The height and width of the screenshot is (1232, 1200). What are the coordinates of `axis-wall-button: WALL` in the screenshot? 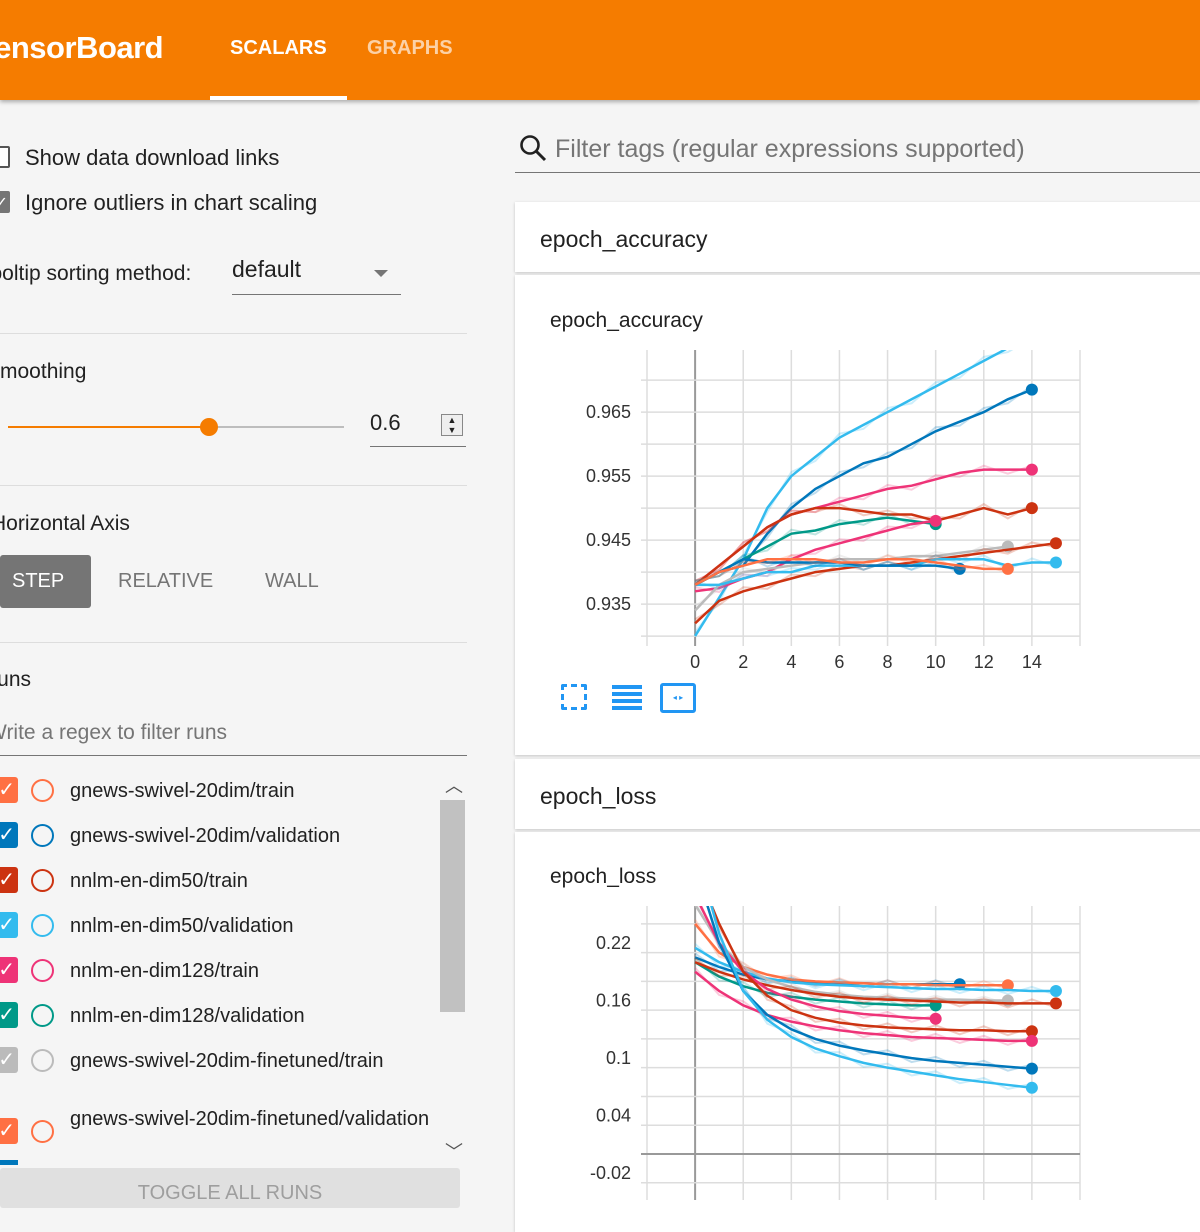 It's located at (292, 581).